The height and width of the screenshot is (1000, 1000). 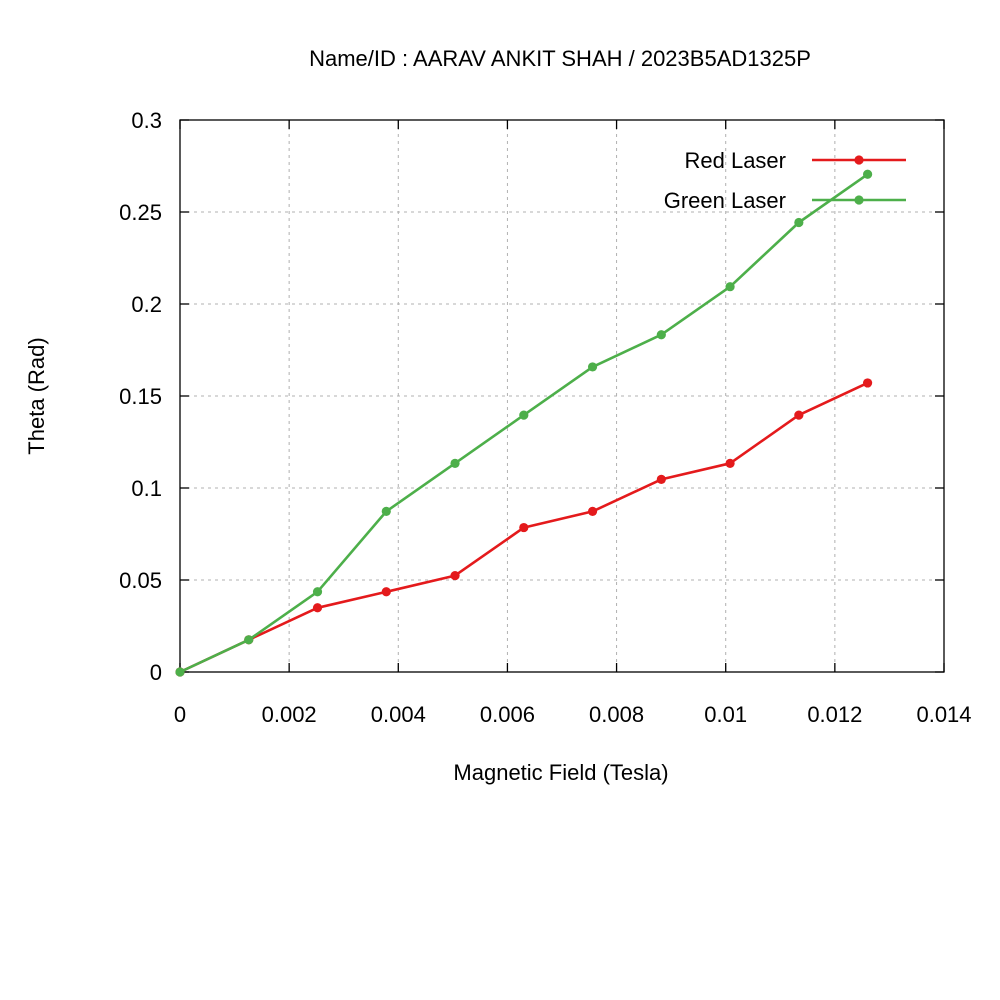 What do you see at coordinates (180, 714) in the screenshot?
I see `x-tick-label: 0` at bounding box center [180, 714].